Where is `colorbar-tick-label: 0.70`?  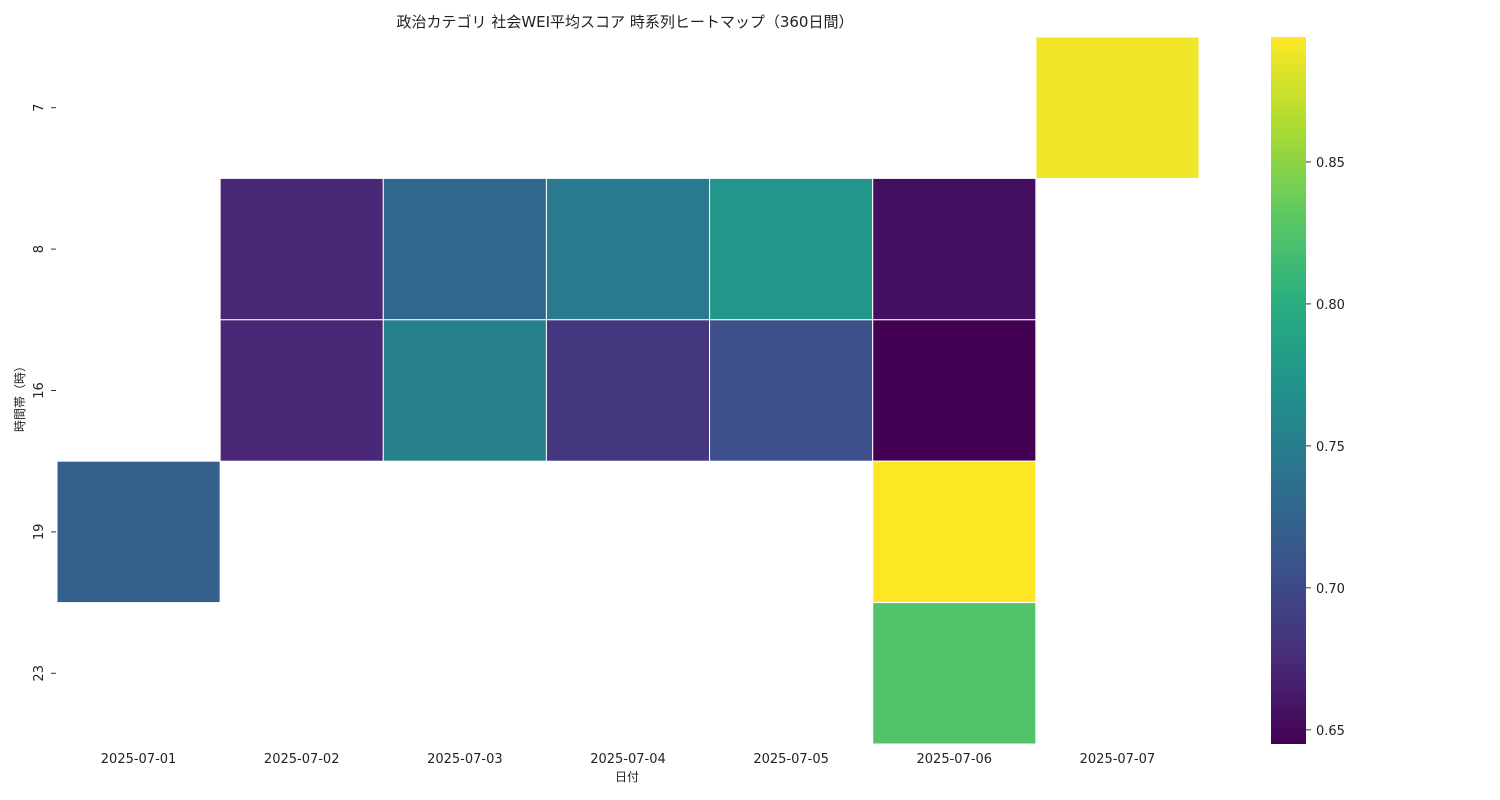 colorbar-tick-label: 0.70 is located at coordinates (1330, 589).